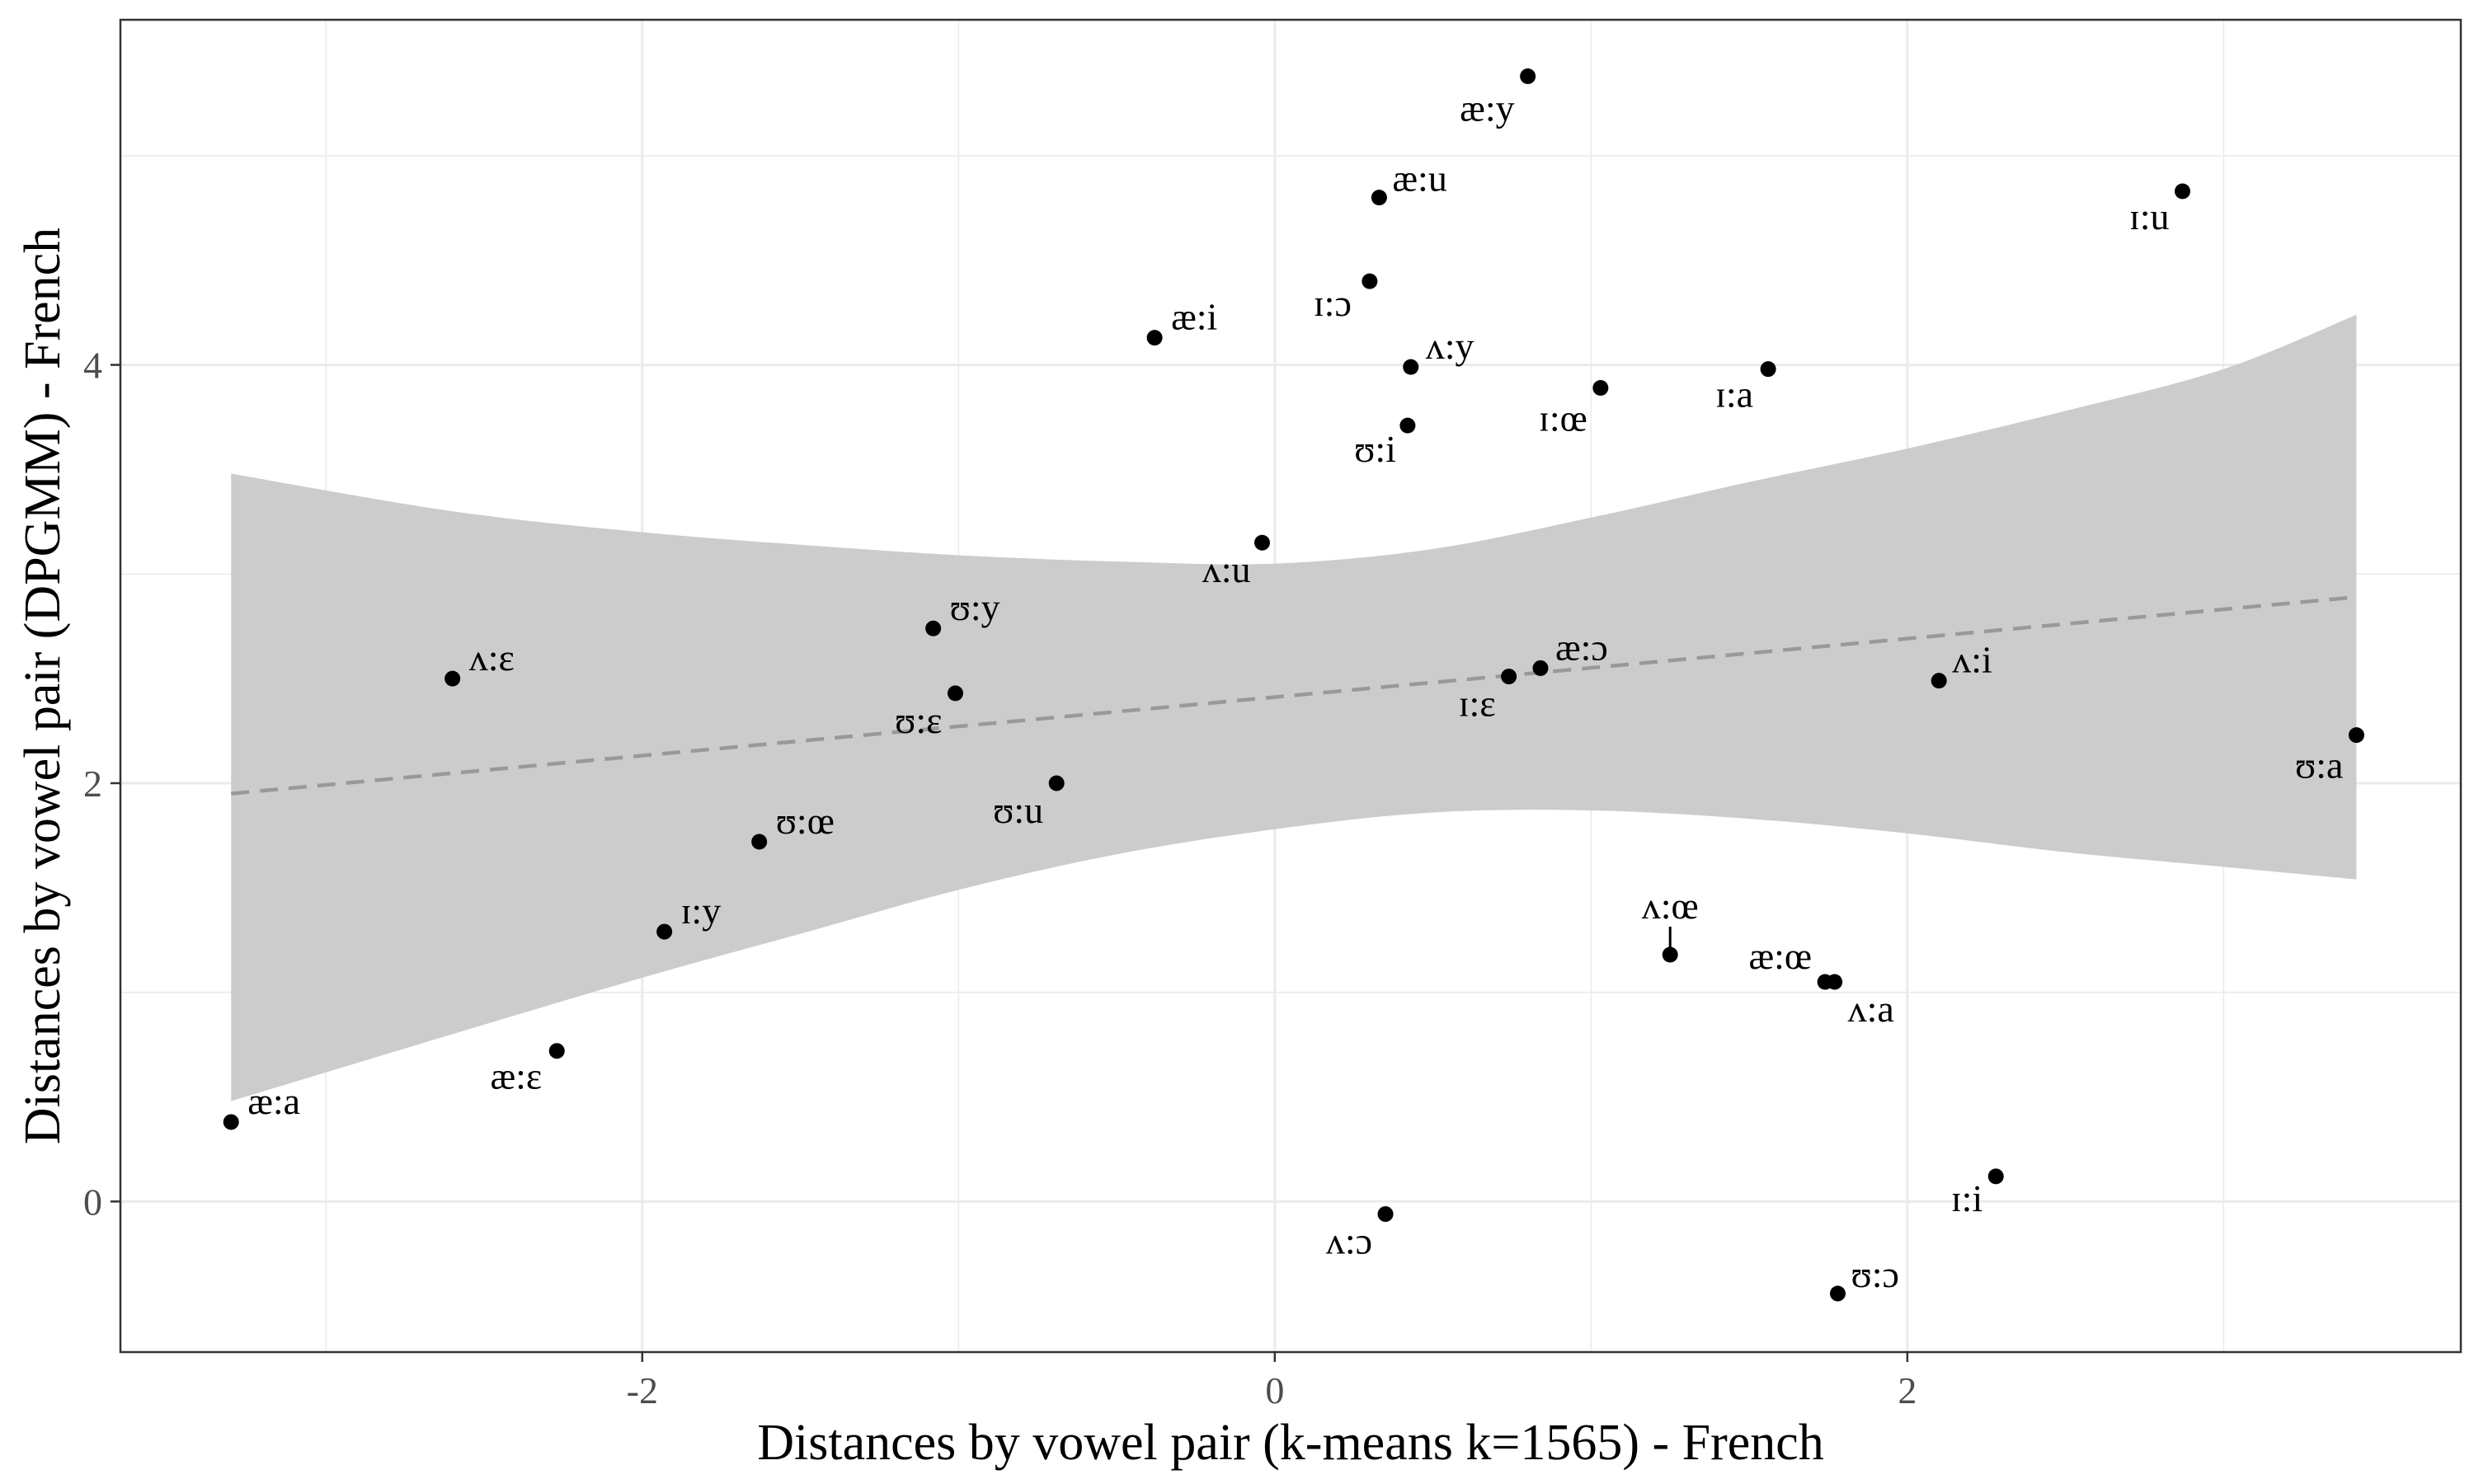 The width and height of the screenshot is (2474, 1484). I want to click on data-label: ʌ:i, so click(1972, 660).